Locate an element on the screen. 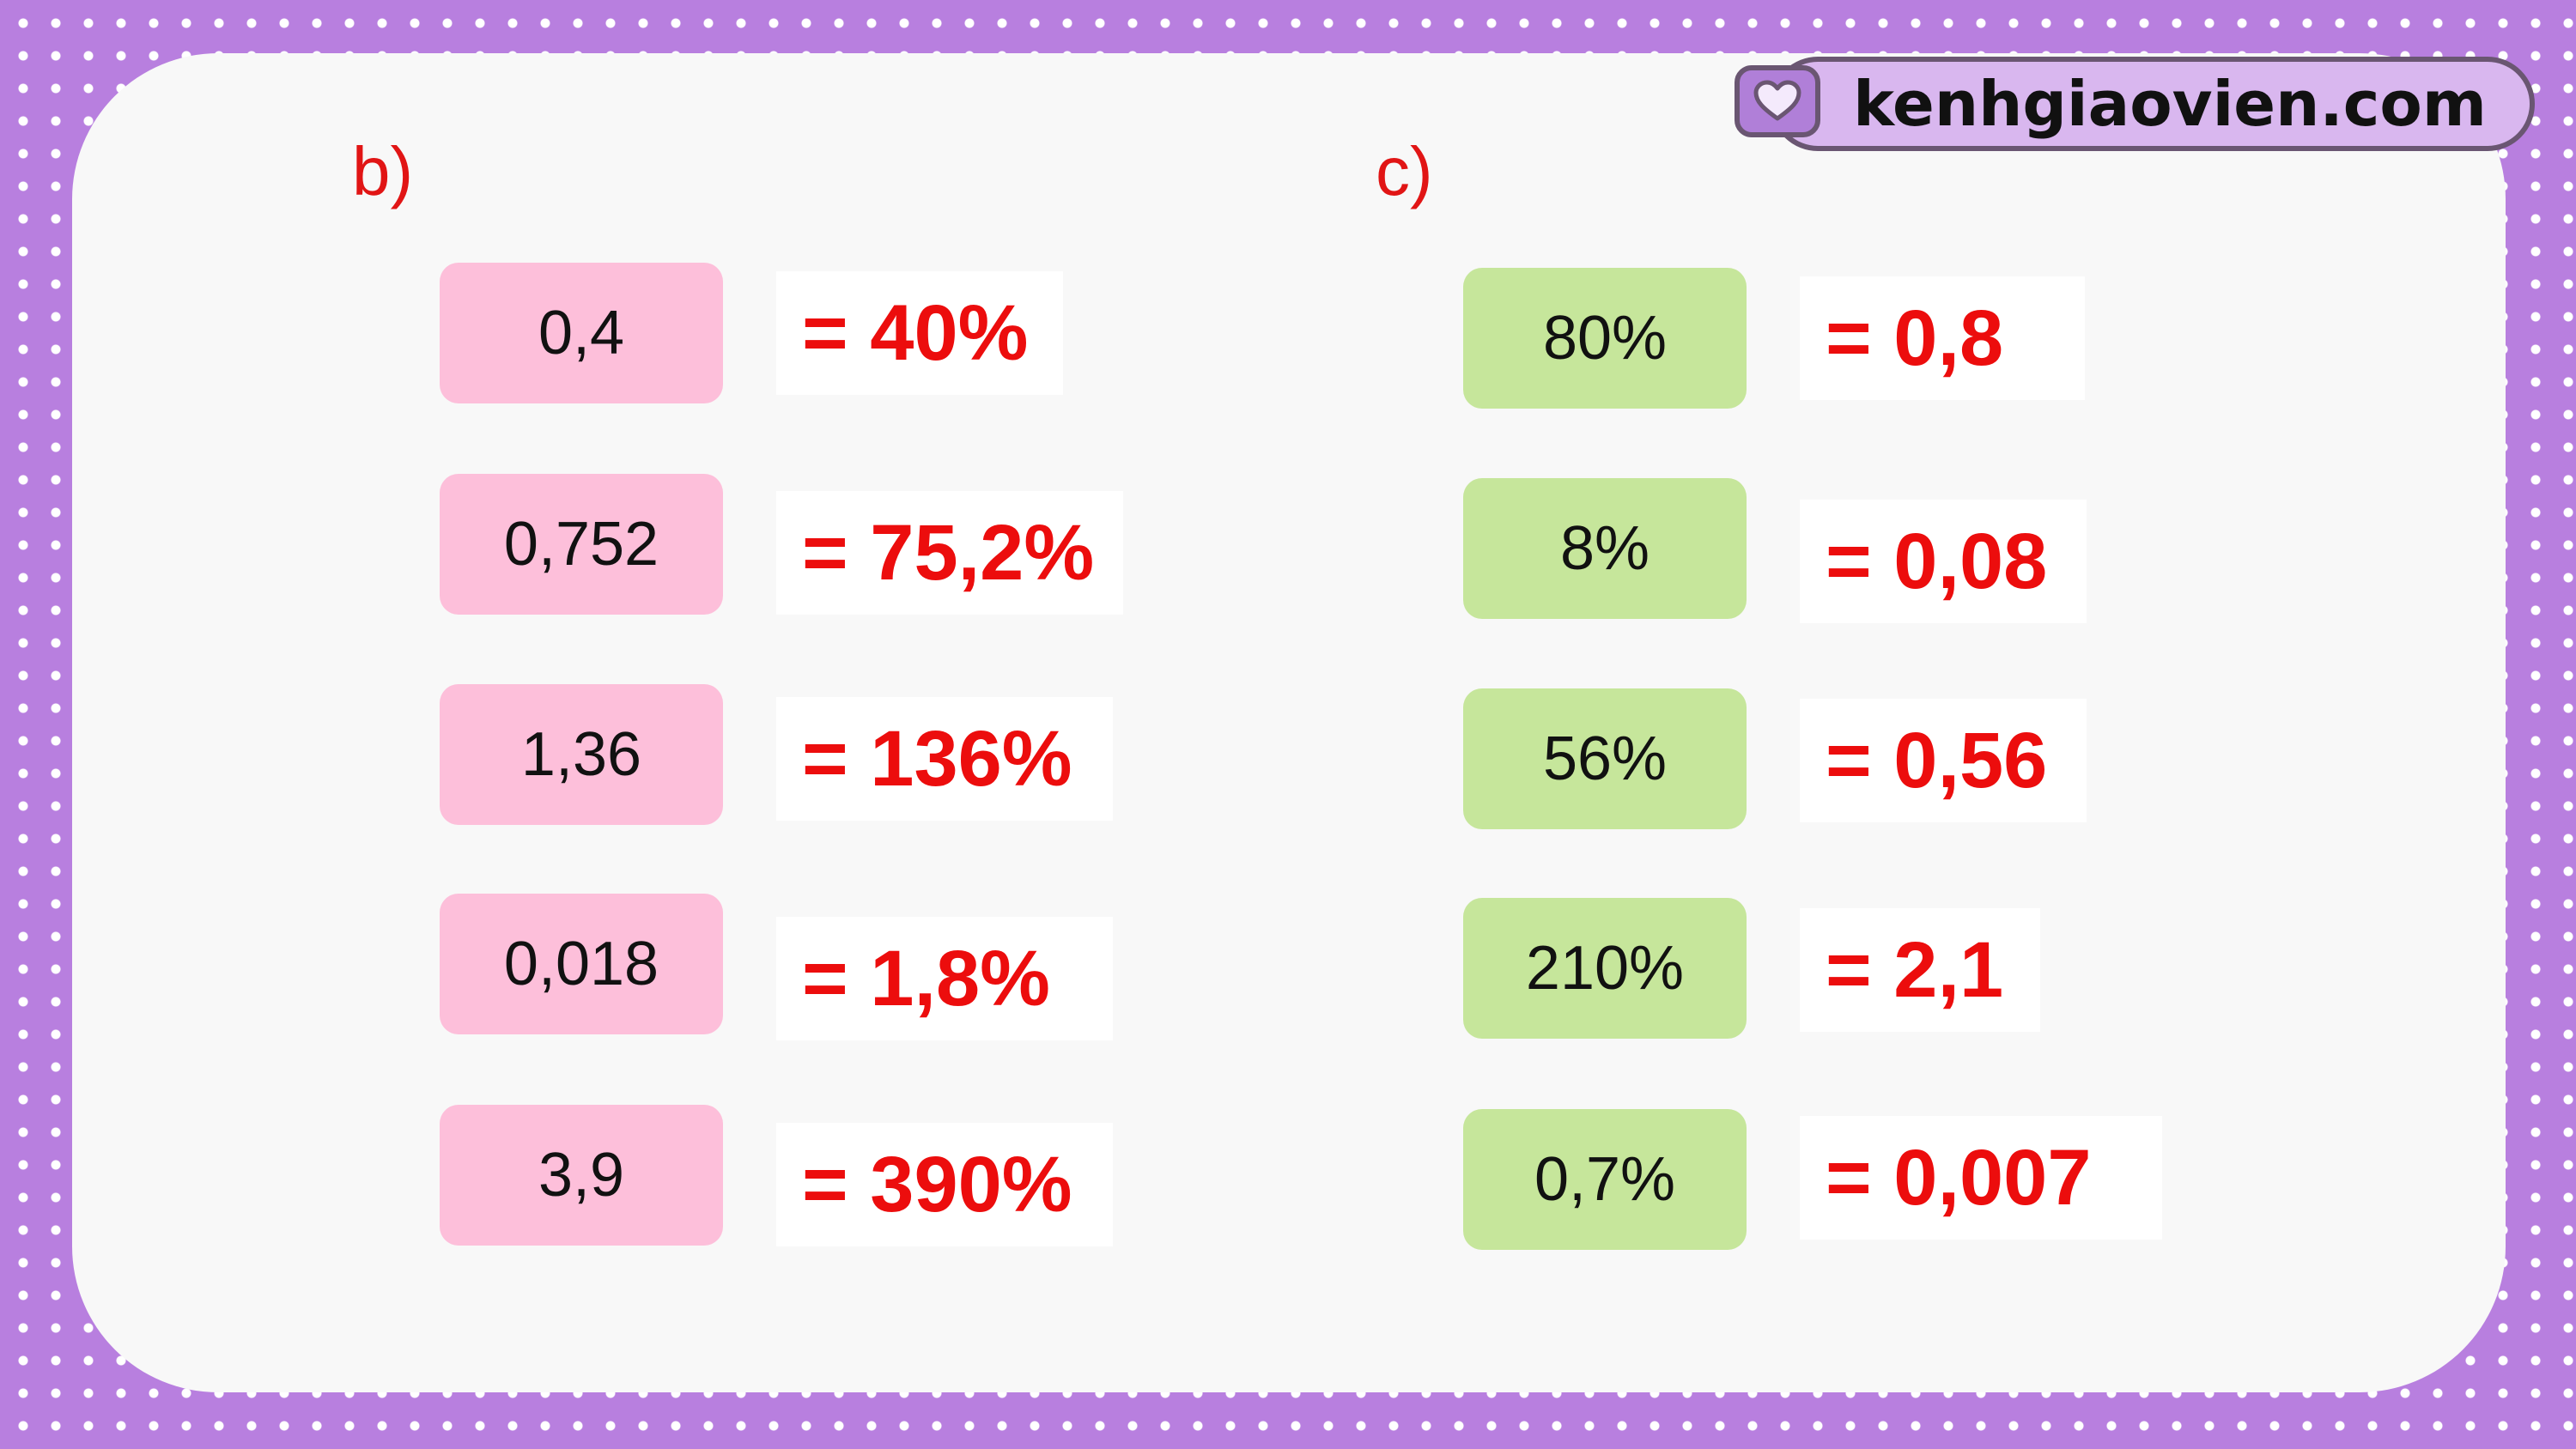  percent-box: 0,7% is located at coordinates (1605, 1179).